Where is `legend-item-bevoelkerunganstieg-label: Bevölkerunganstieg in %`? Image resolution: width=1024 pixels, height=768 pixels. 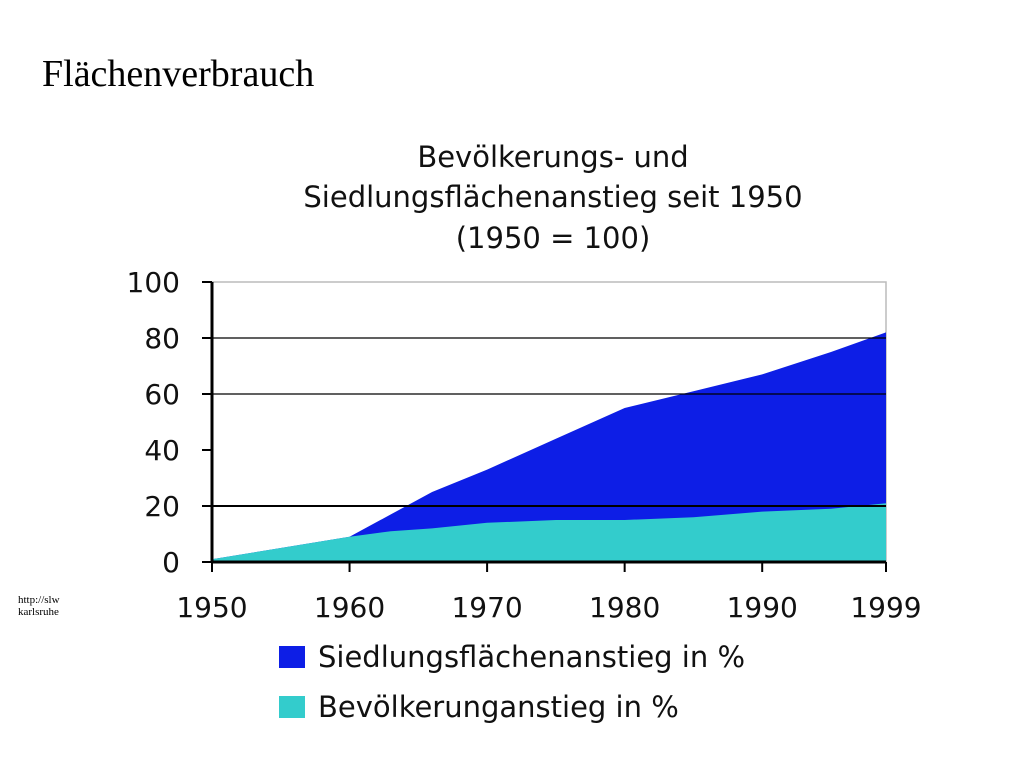
legend-item-bevoelkerunganstieg-label: Bevölkerunganstieg in % is located at coordinates (498, 707).